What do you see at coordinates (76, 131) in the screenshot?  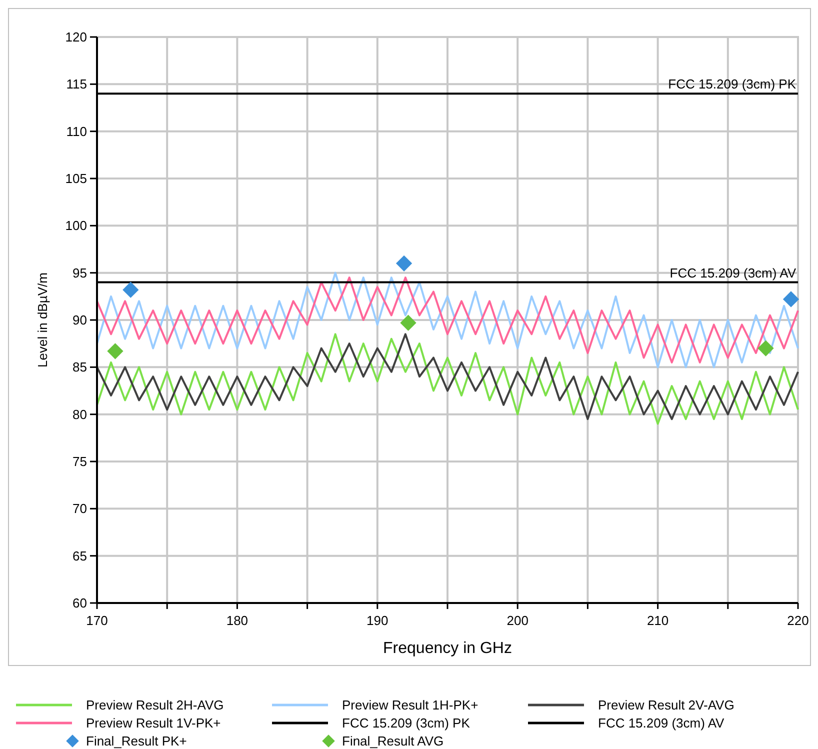 I see `y-tick-label: 110` at bounding box center [76, 131].